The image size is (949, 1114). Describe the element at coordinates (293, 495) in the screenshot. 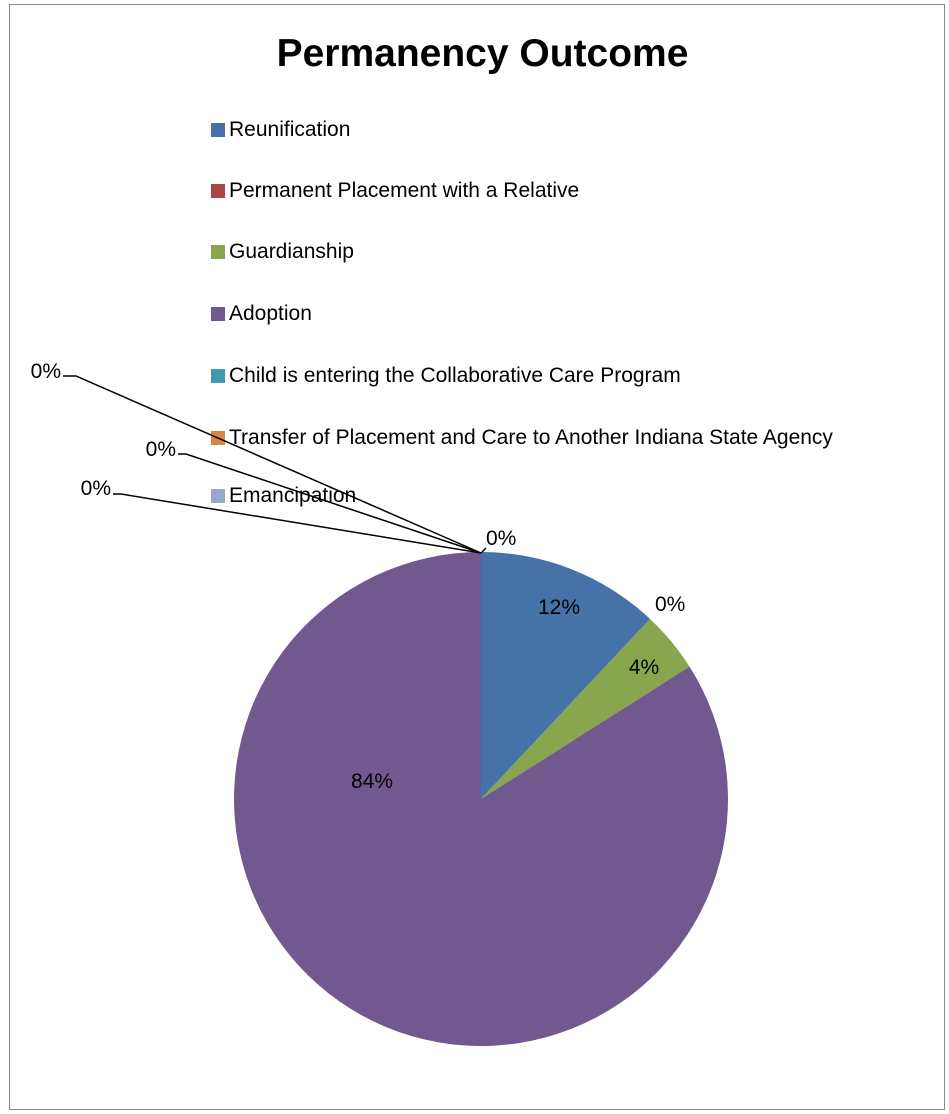

I see `legend-label-emancipation: Emancipation` at that location.